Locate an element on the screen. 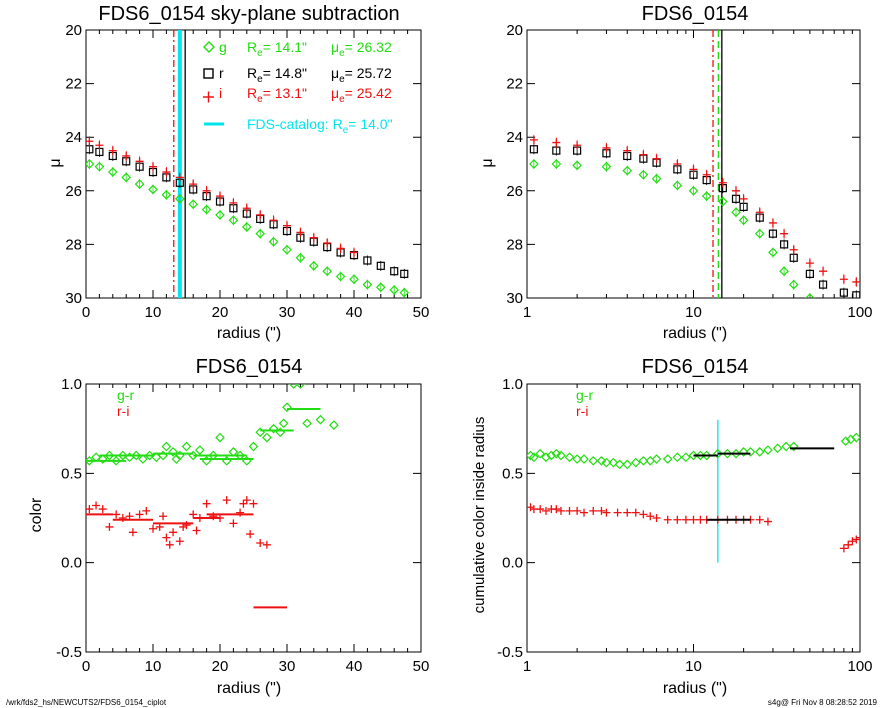  legend-mu: μe= 26.32 is located at coordinates (361, 49).